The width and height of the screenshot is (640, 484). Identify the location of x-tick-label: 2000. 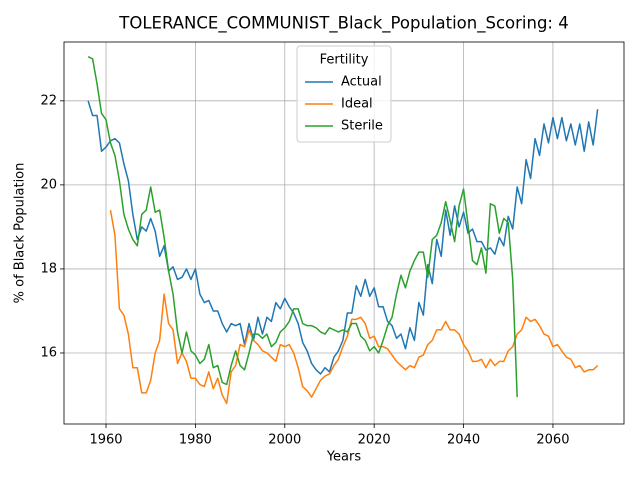
(284, 440).